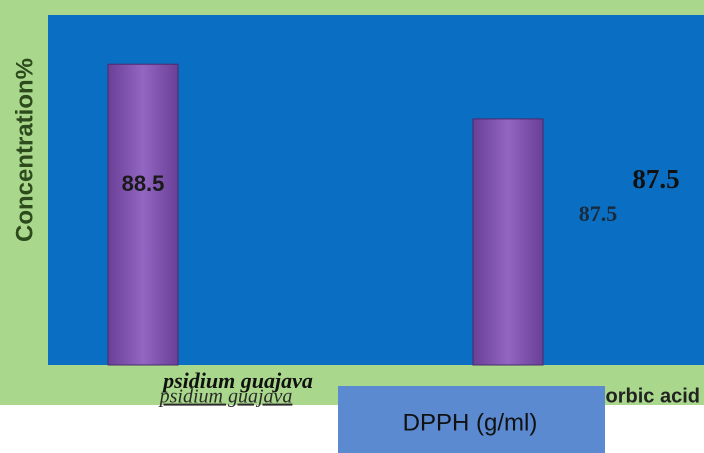  Describe the element at coordinates (143, 183) in the screenshot. I see `data-label: 88.5` at that location.